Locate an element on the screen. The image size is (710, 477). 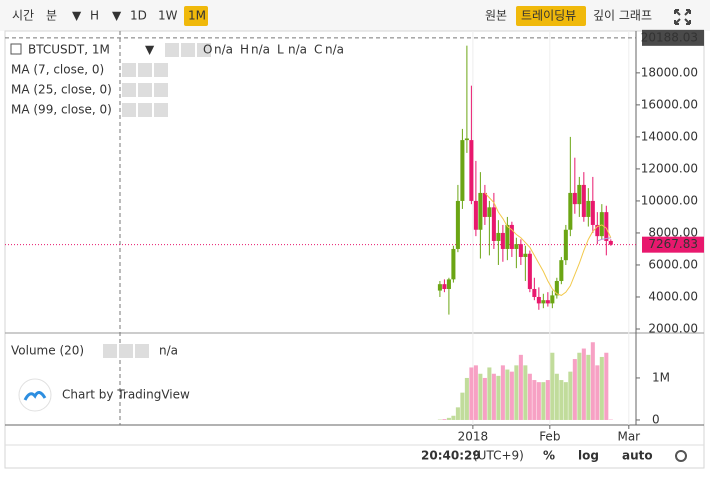
x-tick-label: 2018 is located at coordinates (473, 437).